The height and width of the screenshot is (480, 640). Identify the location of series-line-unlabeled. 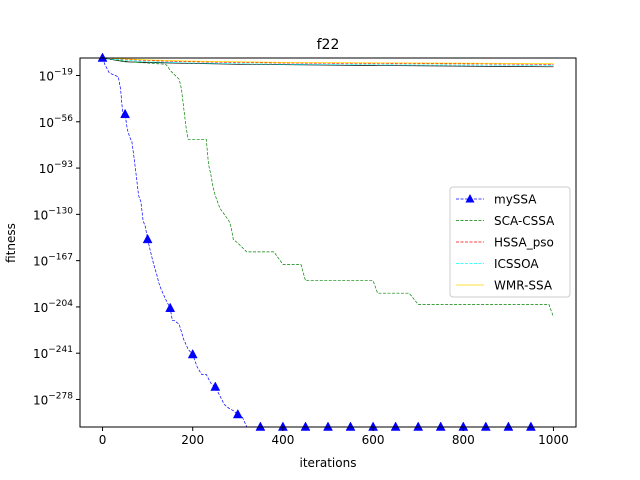
(328, 62).